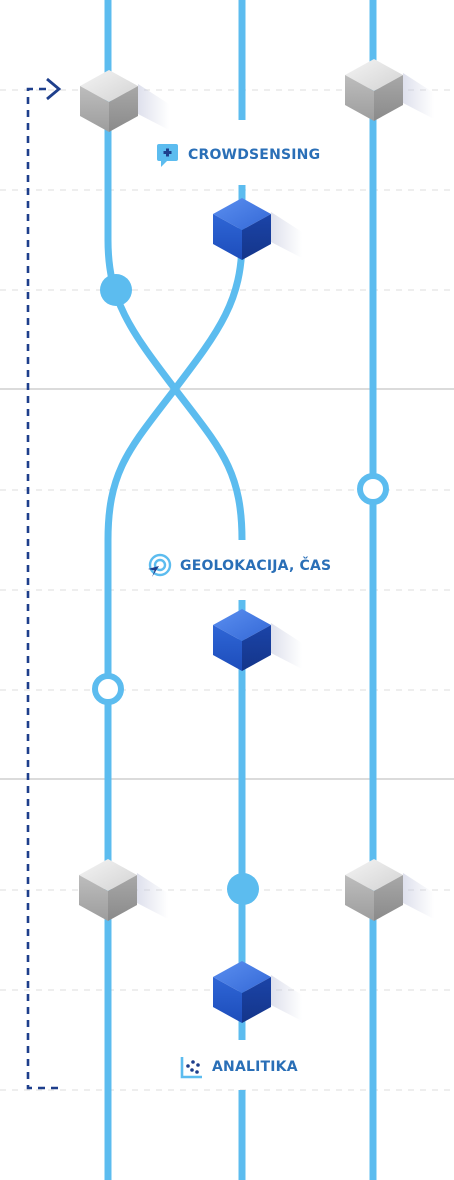 This screenshot has width=454, height=1180. I want to click on geolocation-label-text: GEOLOKACIJA, ČAS, so click(256, 566).